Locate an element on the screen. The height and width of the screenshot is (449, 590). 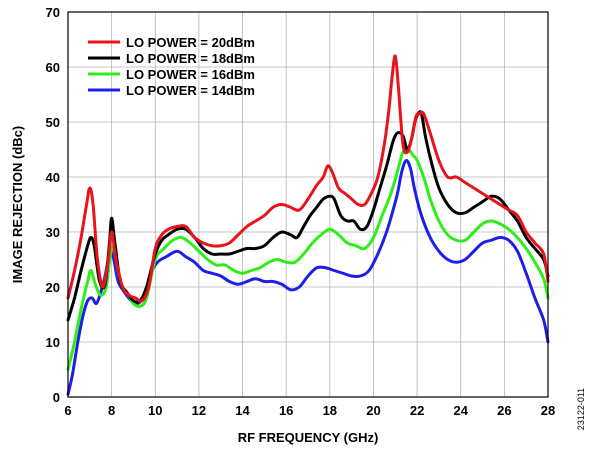
y-tick-label: 0 is located at coordinates (56, 397).